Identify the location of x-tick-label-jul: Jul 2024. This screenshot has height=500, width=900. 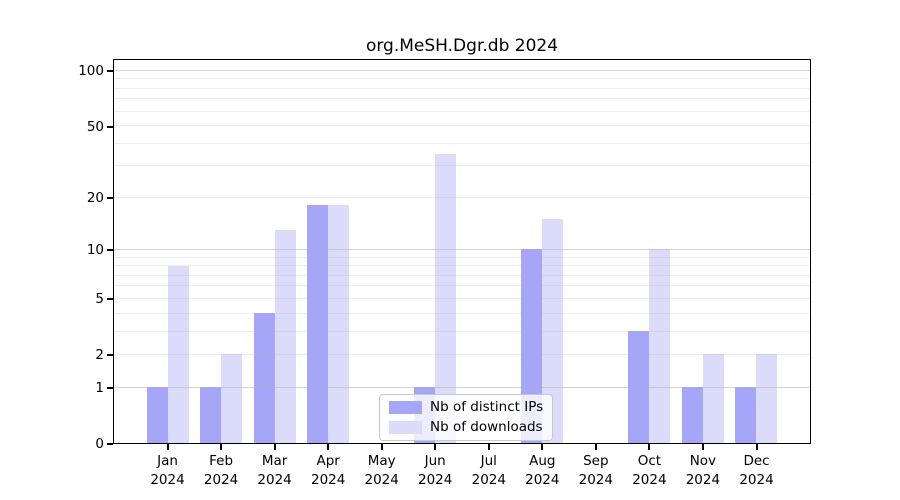
(488, 470).